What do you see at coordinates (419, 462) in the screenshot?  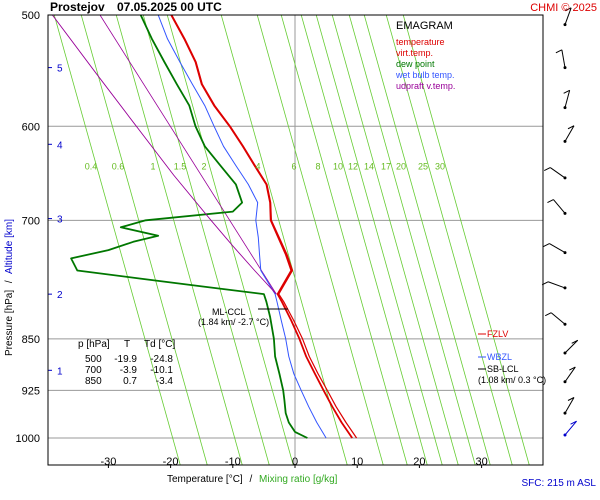 I see `temperature-tick-label: 20` at bounding box center [419, 462].